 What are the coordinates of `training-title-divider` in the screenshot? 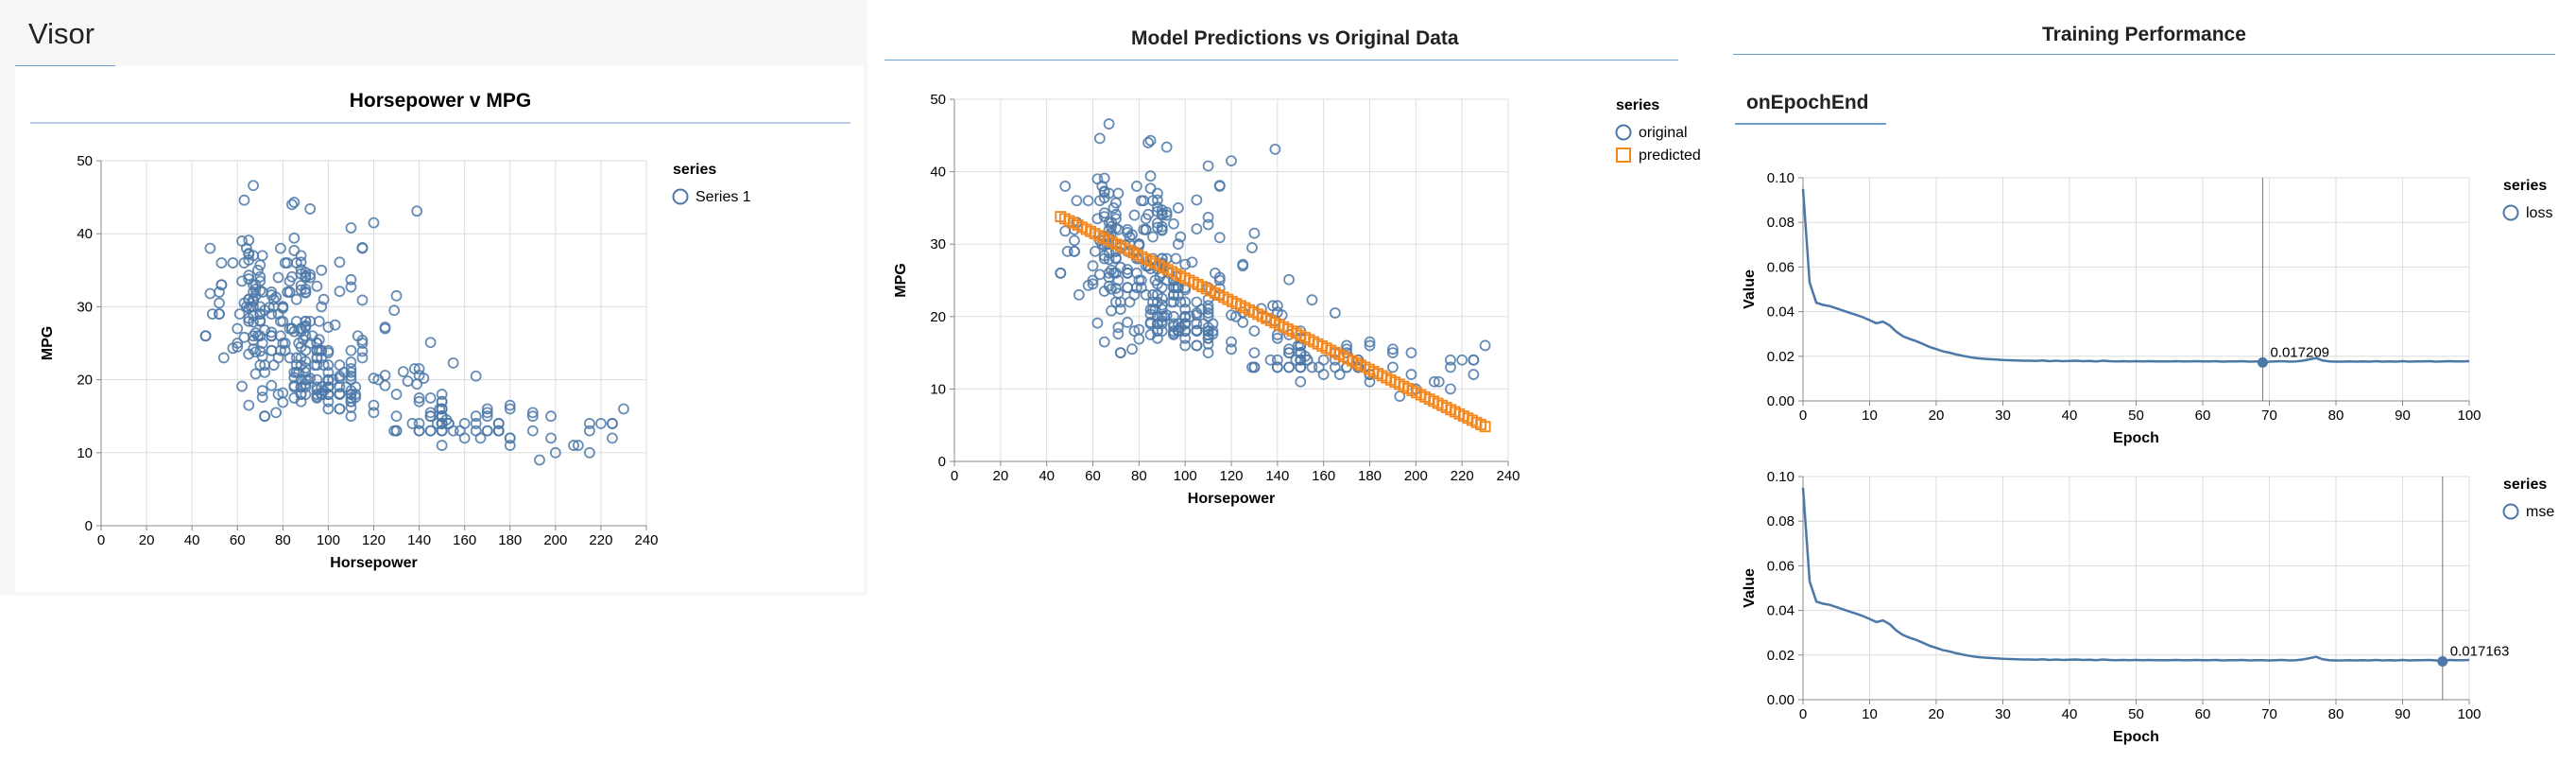 It's located at (2144, 54).